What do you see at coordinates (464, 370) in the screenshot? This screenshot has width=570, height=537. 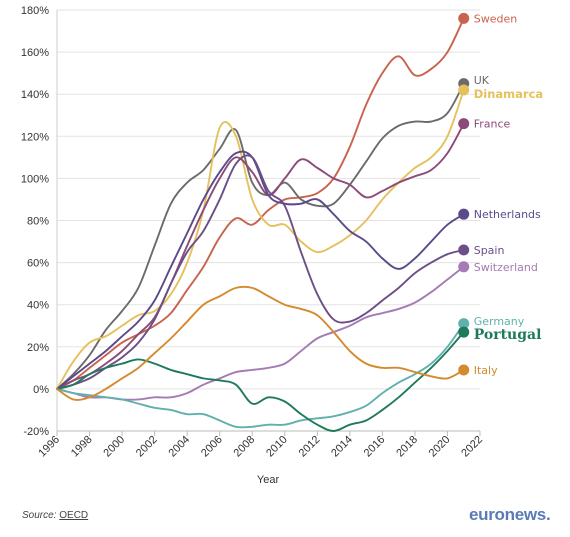 I see `end-point-italy` at bounding box center [464, 370].